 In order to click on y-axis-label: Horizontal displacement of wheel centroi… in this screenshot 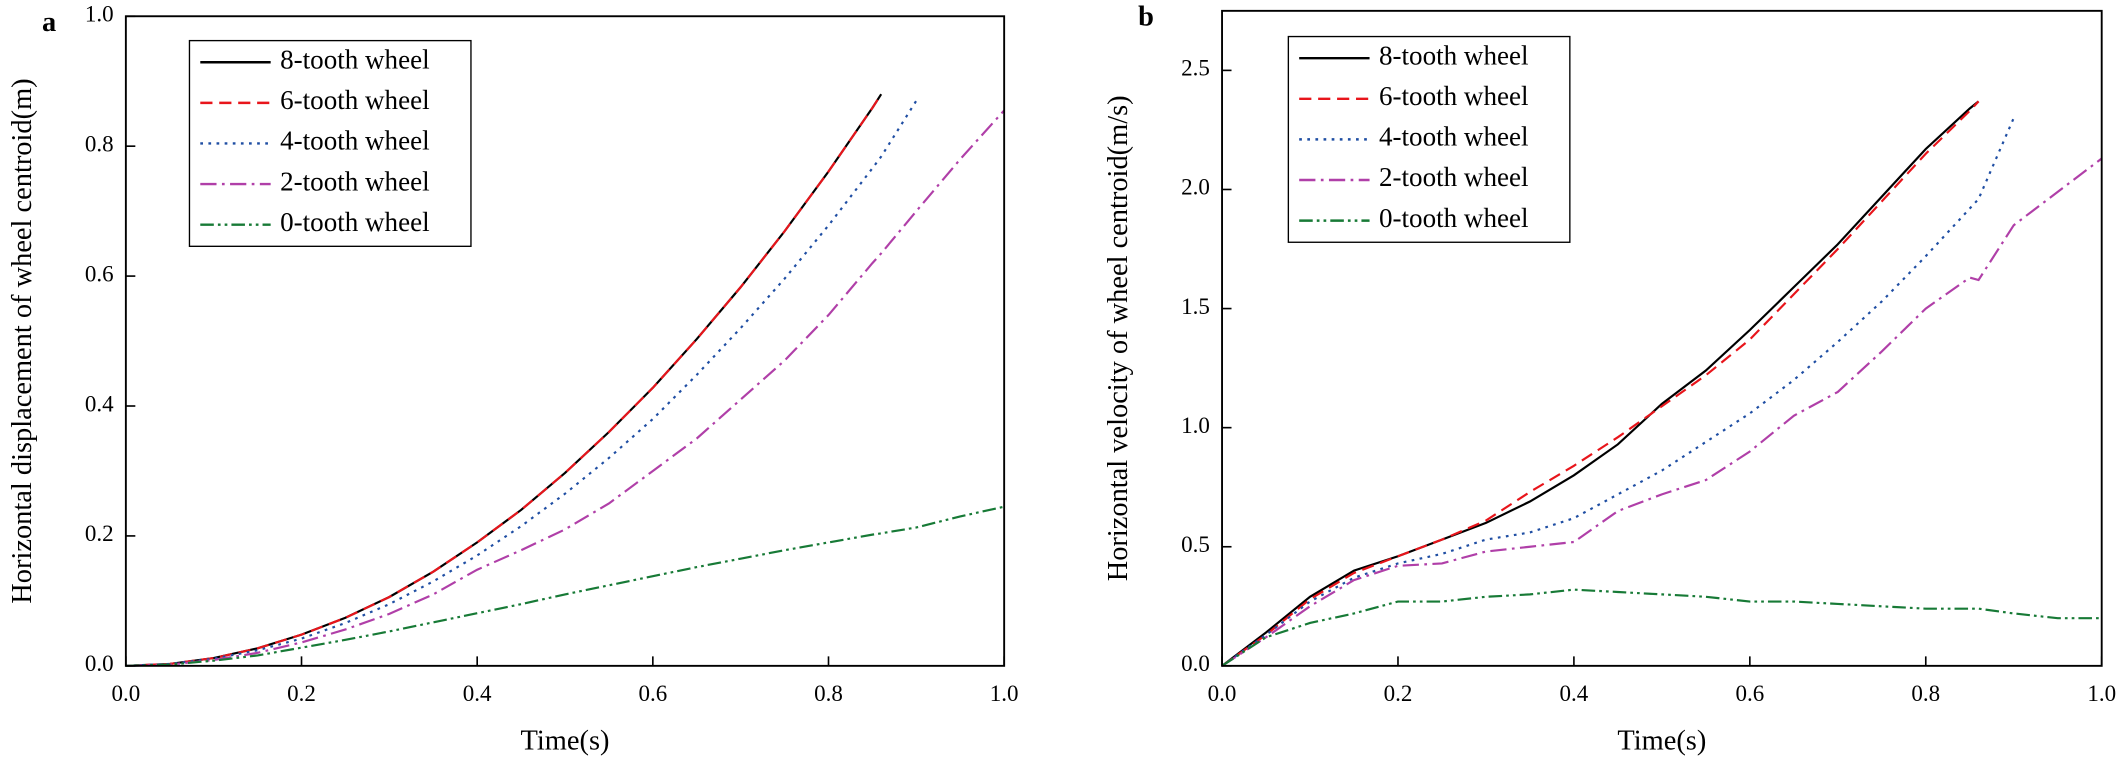, I will do `click(22, 340)`.